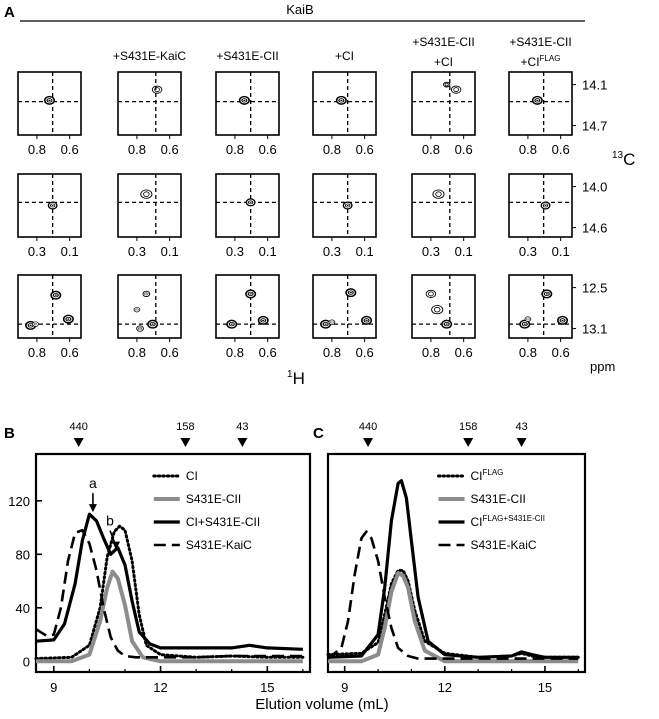 This screenshot has width=659, height=719. Describe the element at coordinates (247, 56) in the screenshot. I see `condition-label-2-0: +S431E-CII` at that location.